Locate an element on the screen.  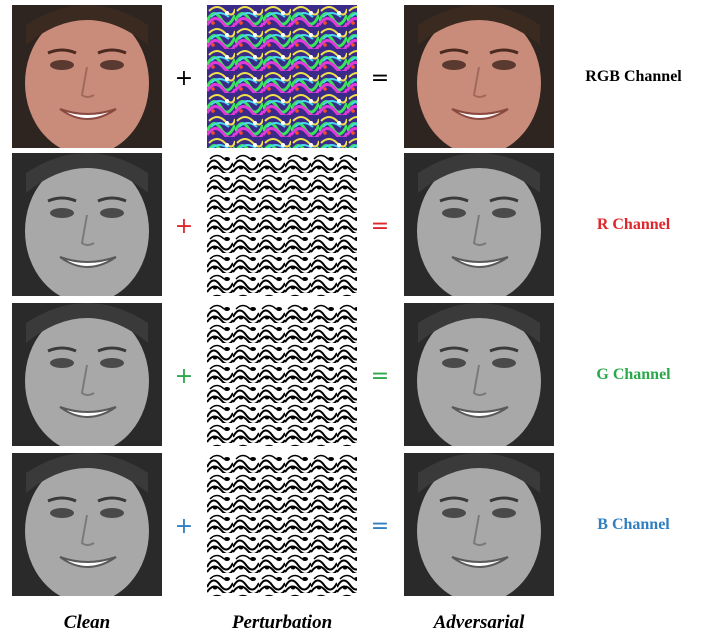
channel-label: G Channel is located at coordinates (633, 374).